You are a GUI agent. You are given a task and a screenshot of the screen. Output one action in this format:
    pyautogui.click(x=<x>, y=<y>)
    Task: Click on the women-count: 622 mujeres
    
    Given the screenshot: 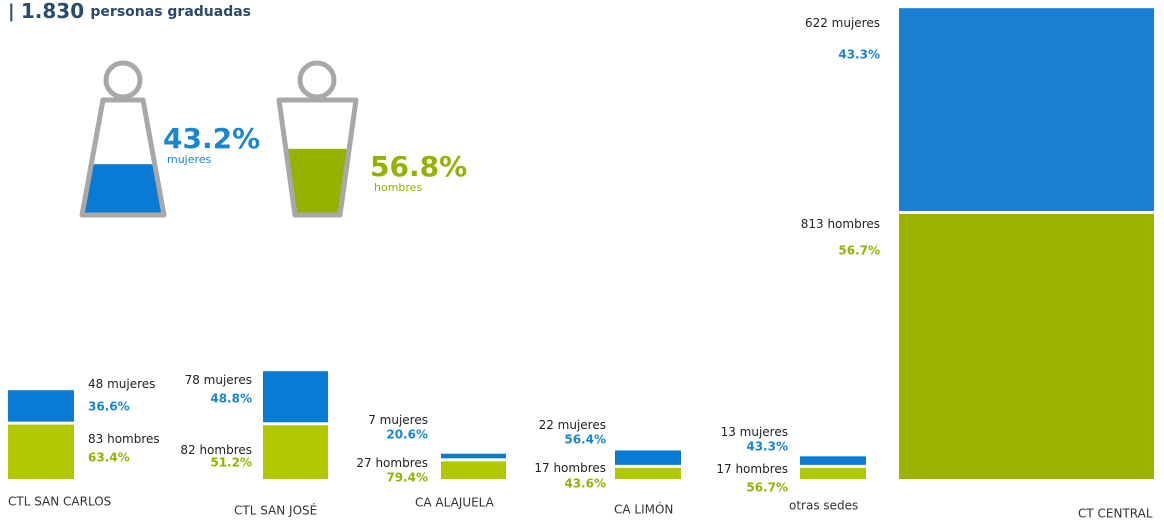 What is the action you would take?
    pyautogui.click(x=842, y=23)
    